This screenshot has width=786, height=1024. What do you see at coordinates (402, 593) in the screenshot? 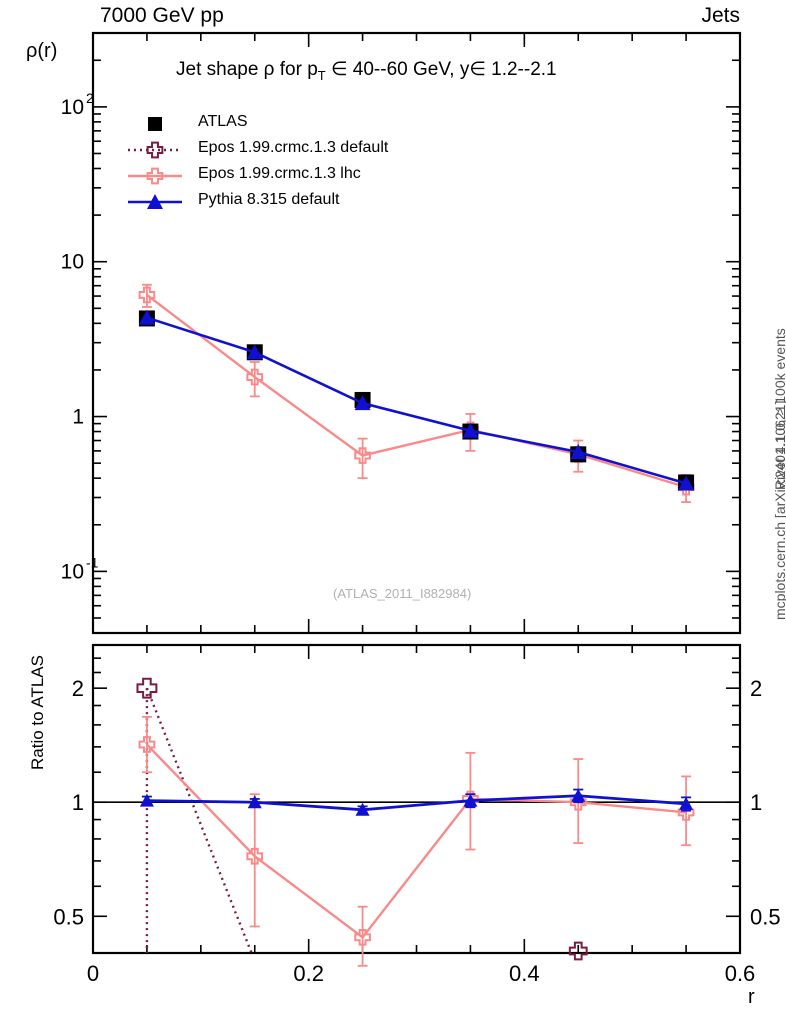
I see `analysis-watermark: (ATLAS_2011_I882984)` at bounding box center [402, 593].